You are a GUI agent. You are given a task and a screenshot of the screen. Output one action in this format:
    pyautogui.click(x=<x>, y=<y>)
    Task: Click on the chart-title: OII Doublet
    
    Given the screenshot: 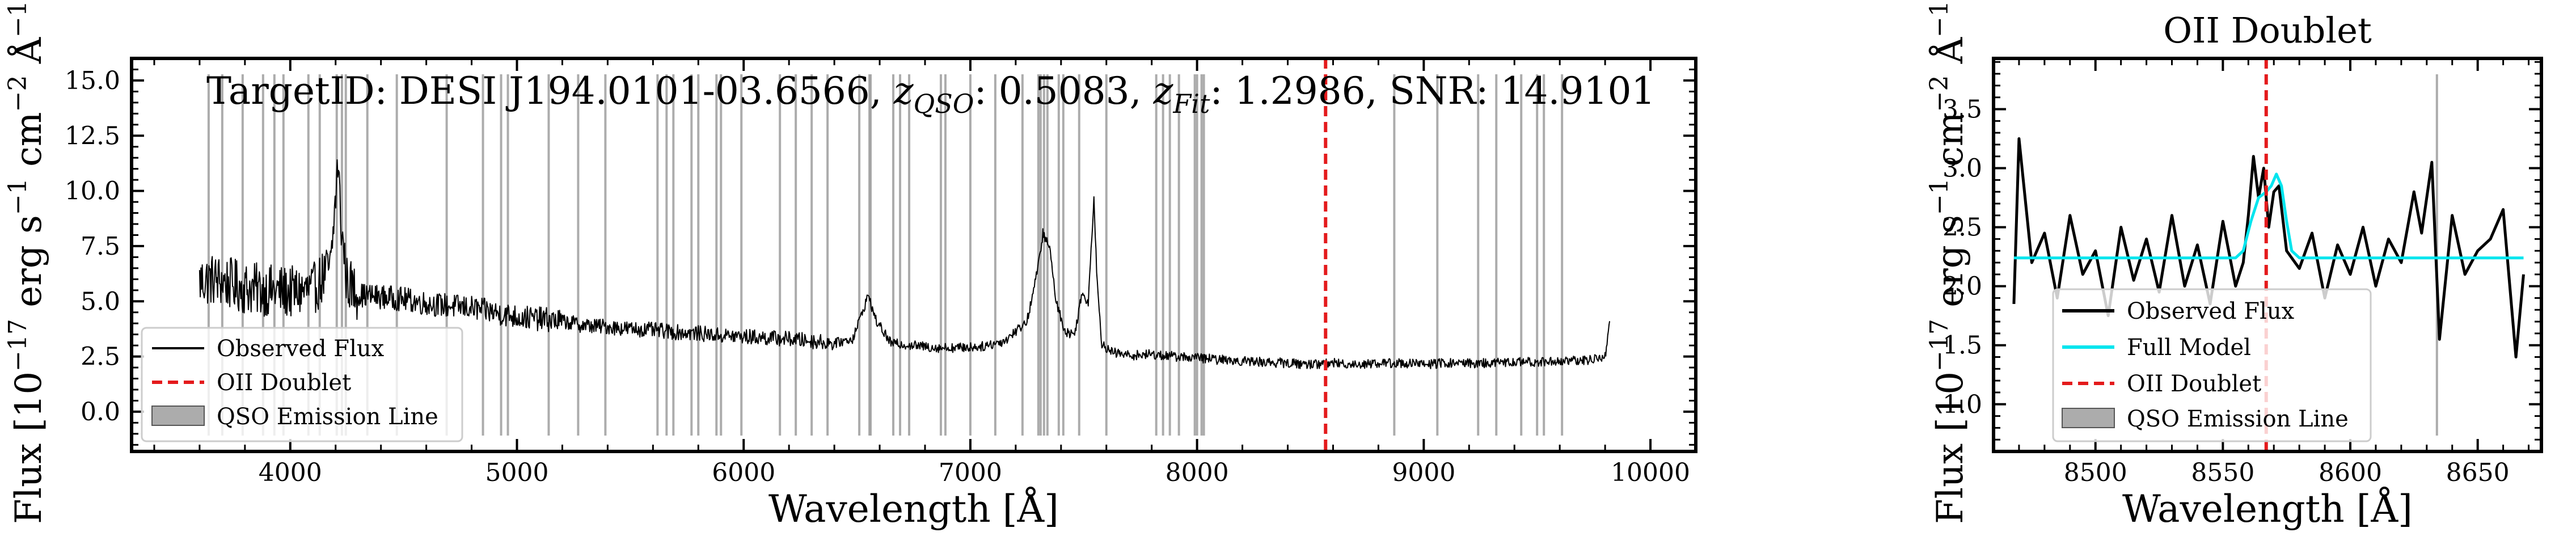 What is the action you would take?
    pyautogui.click(x=2267, y=30)
    